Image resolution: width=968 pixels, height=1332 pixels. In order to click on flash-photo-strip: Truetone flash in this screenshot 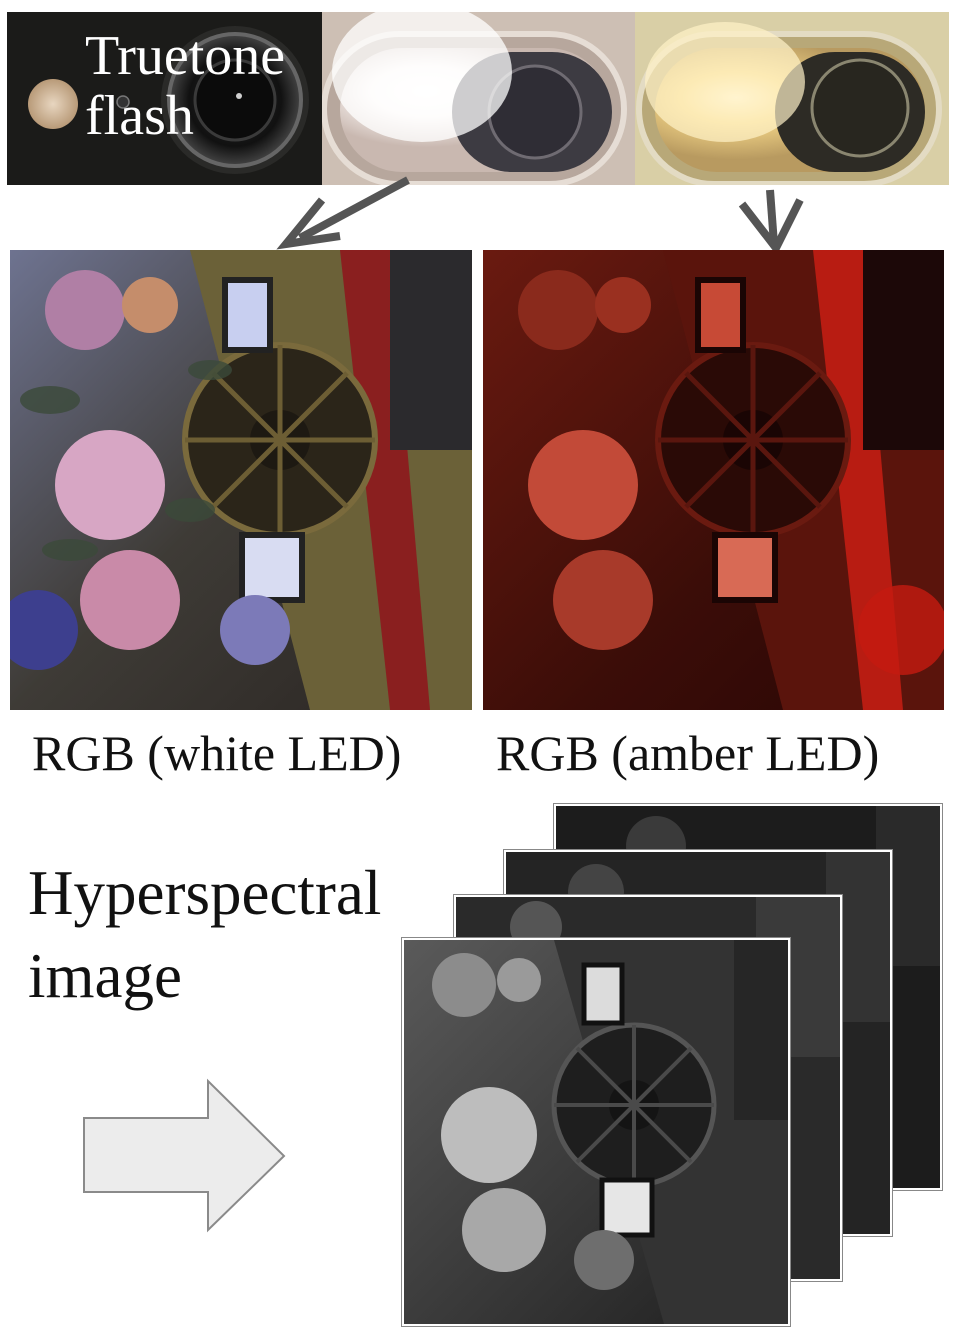, I will do `click(478, 98)`.